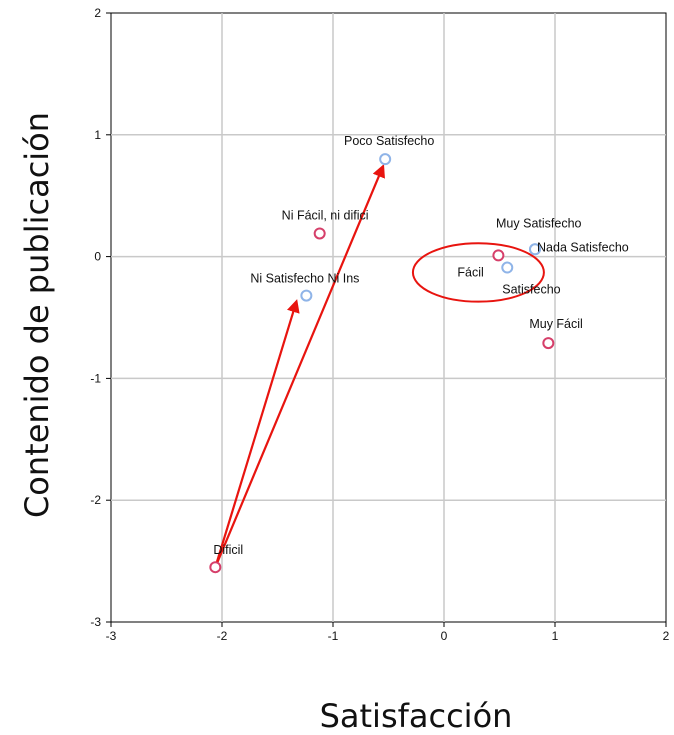 Image resolution: width=674 pixels, height=735 pixels. I want to click on point-label: Dificil, so click(228, 550).